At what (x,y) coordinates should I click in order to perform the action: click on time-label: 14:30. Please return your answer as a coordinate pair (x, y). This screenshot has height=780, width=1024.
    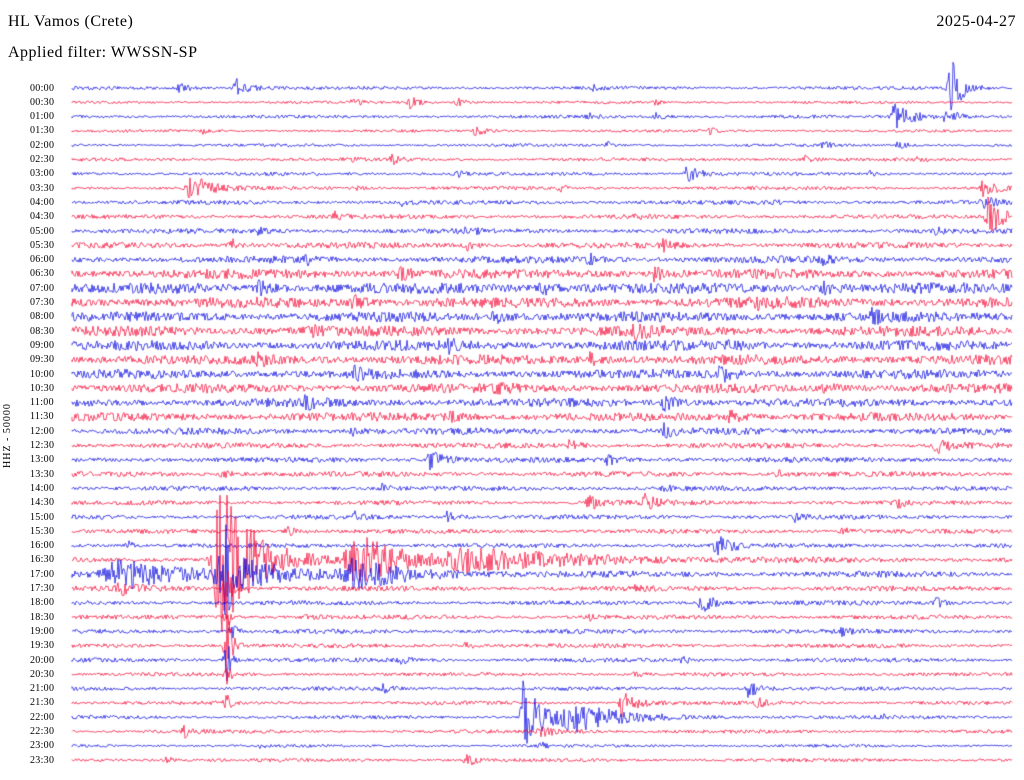
    Looking at the image, I should click on (42, 503).